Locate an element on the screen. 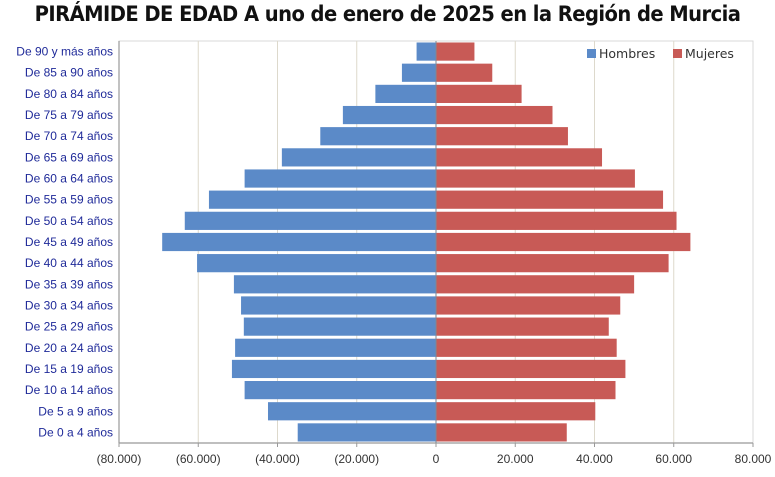 This screenshot has width=775, height=477. category-label: De 40 a 44 años is located at coordinates (69, 263).